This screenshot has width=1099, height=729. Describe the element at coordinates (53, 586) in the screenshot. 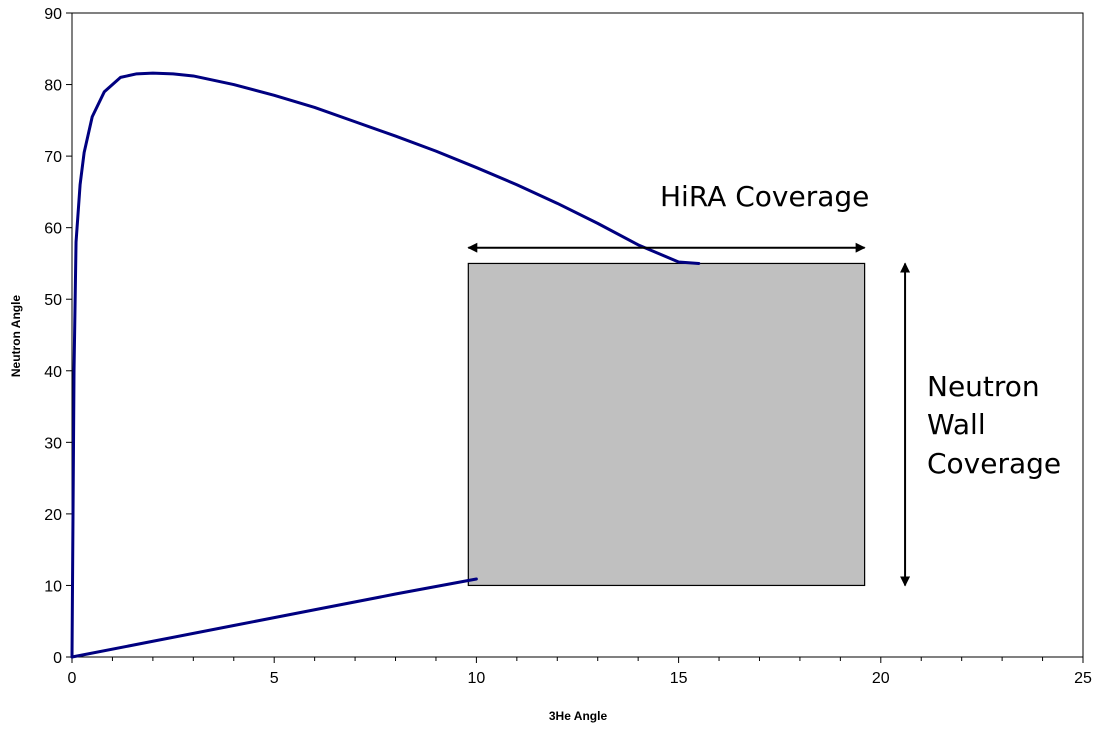

I see `y-tick-label: 10` at that location.